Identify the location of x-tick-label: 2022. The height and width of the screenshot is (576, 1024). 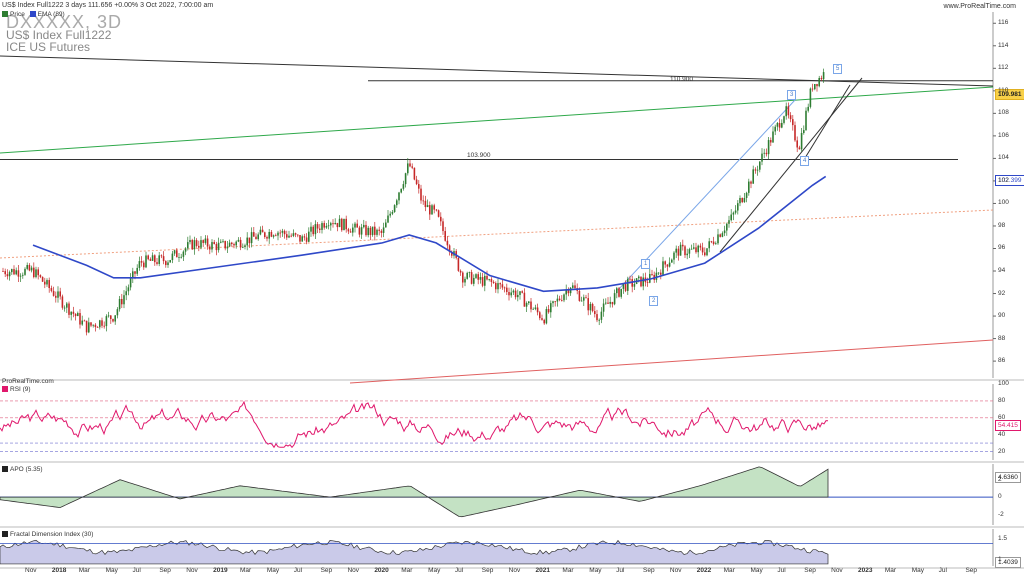
(704, 570).